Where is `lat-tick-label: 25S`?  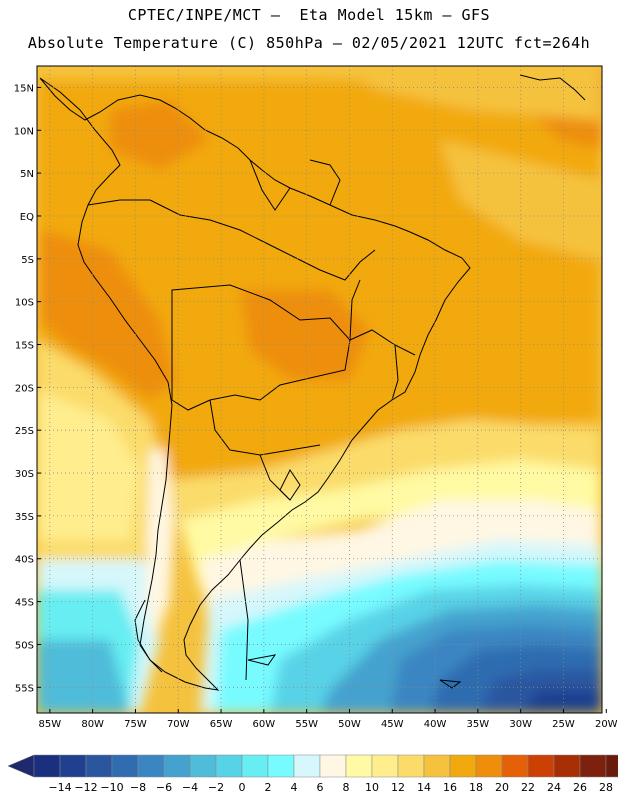 lat-tick-label: 25S is located at coordinates (24, 431).